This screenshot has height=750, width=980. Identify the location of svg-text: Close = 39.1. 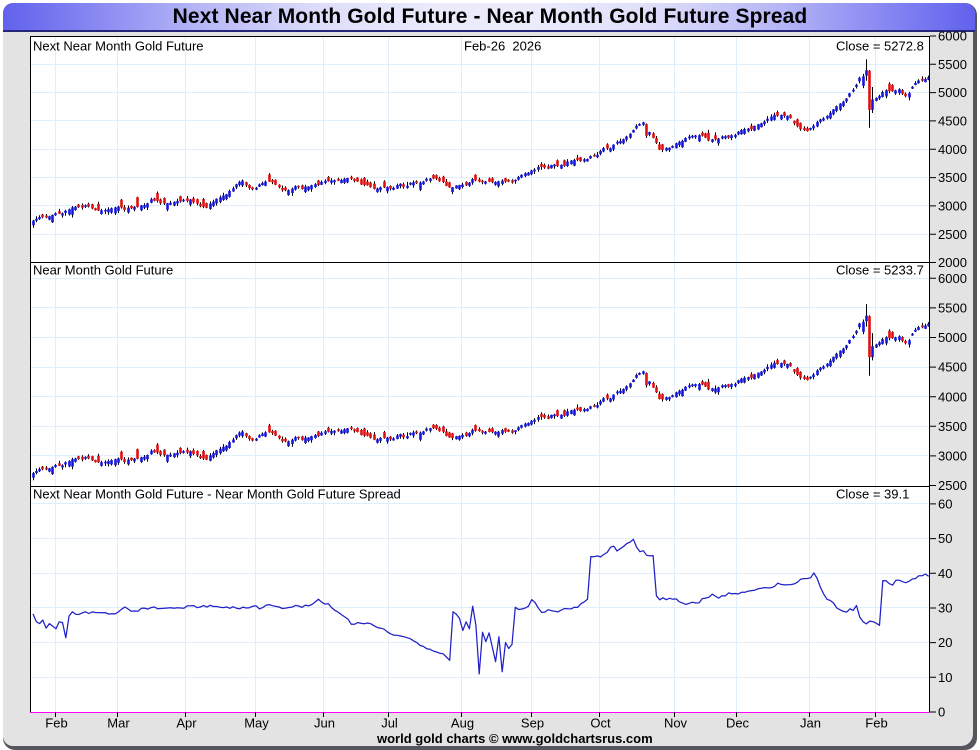
(872, 494).